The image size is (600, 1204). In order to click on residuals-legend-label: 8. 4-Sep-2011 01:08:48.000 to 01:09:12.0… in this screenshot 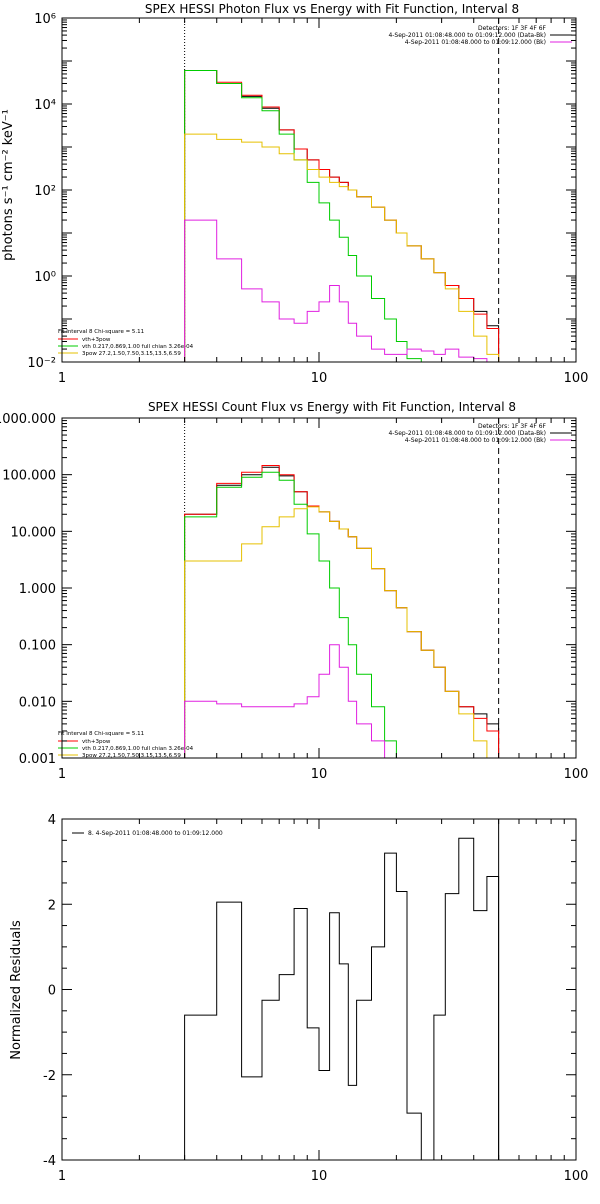, I will do `click(155, 833)`.